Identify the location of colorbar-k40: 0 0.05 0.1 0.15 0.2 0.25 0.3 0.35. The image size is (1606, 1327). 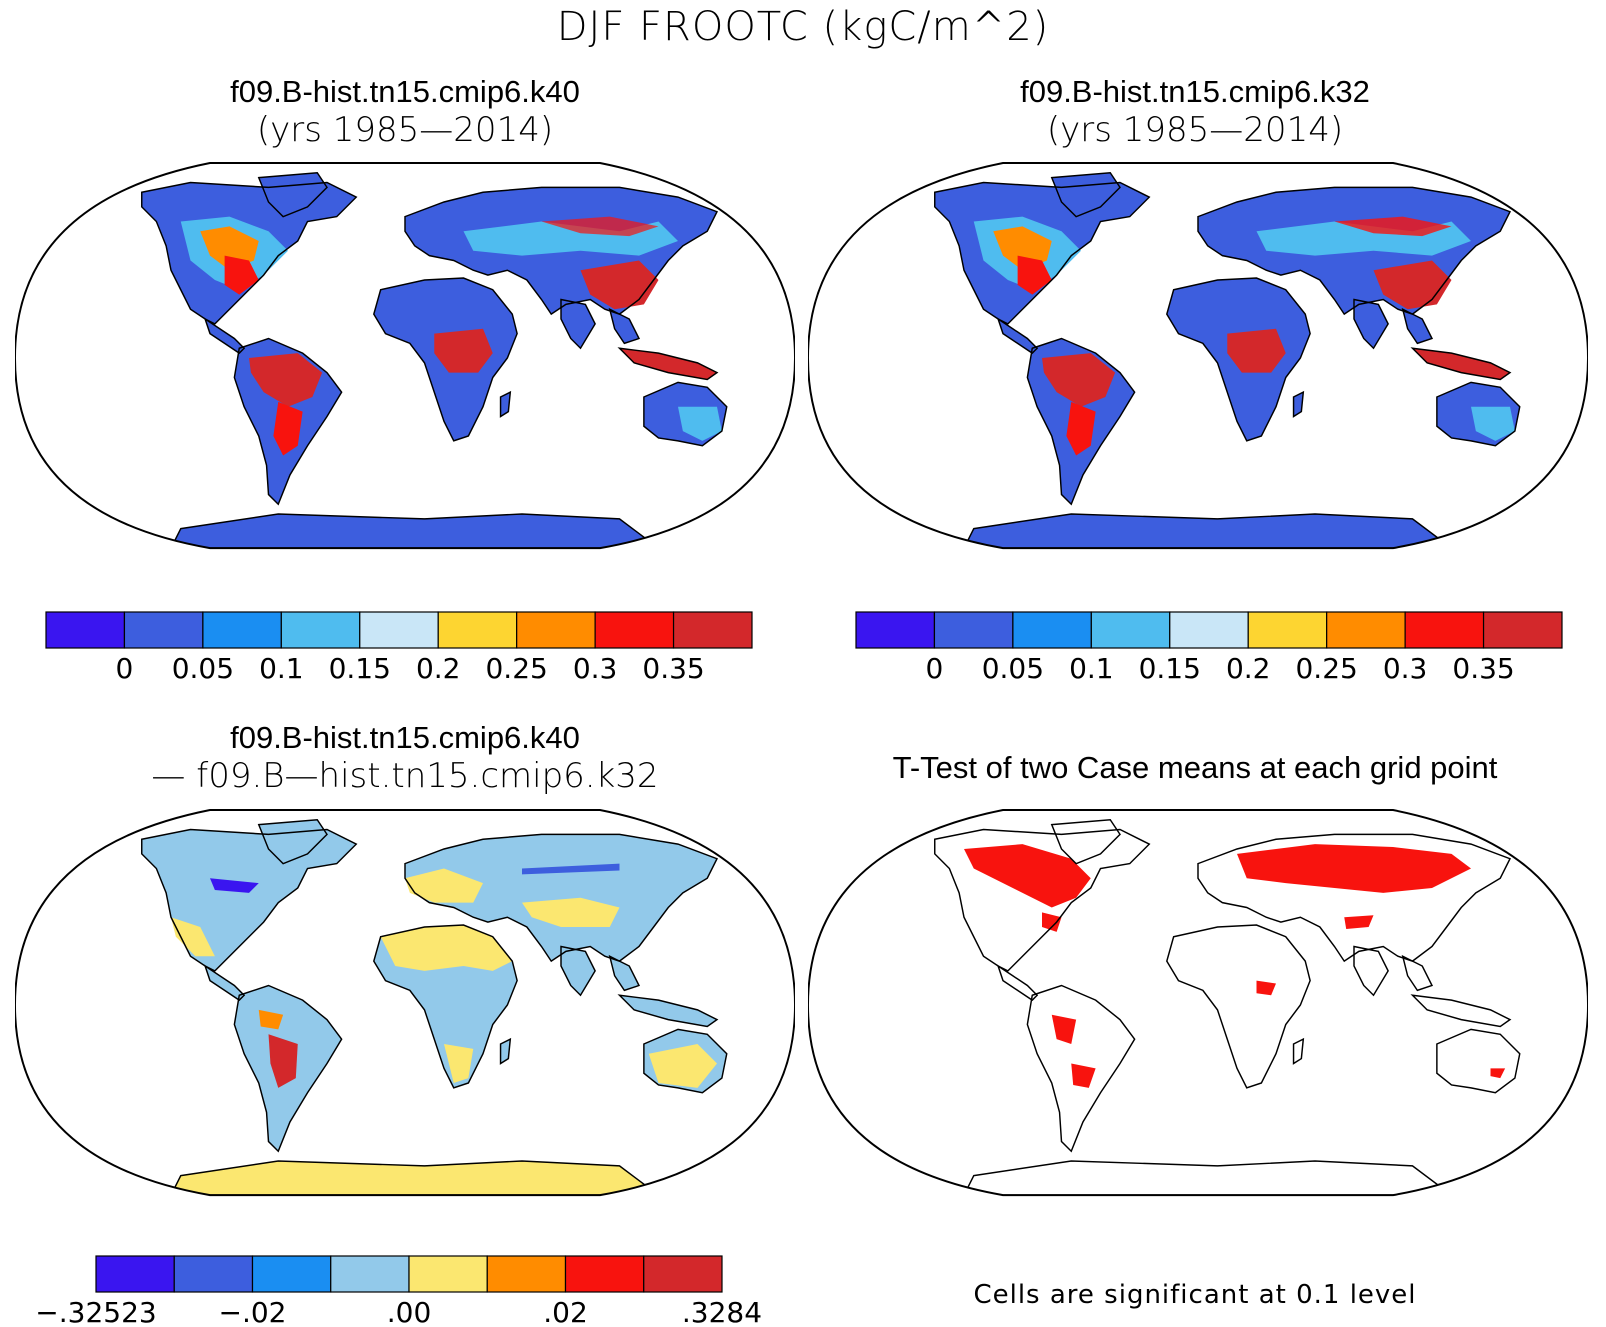
(399, 648).